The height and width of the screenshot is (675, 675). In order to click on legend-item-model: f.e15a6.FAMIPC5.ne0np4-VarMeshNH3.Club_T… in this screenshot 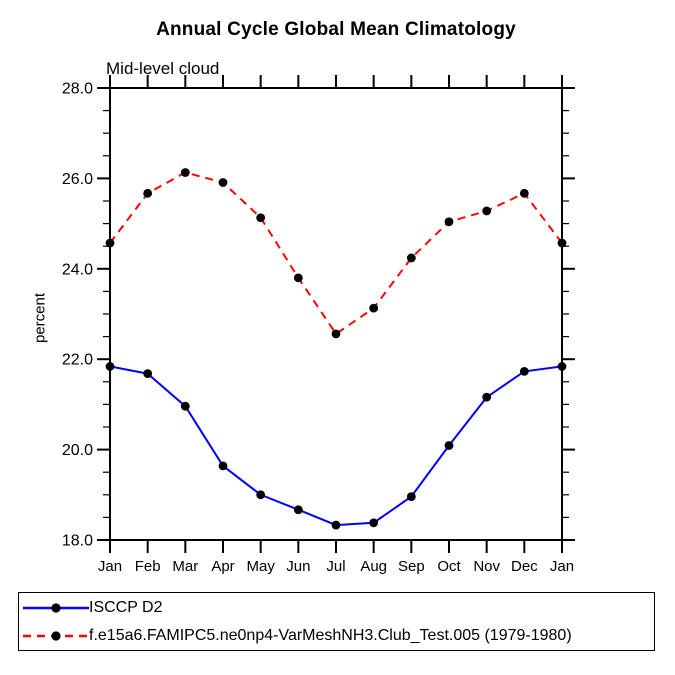, I will do `click(336, 636)`.